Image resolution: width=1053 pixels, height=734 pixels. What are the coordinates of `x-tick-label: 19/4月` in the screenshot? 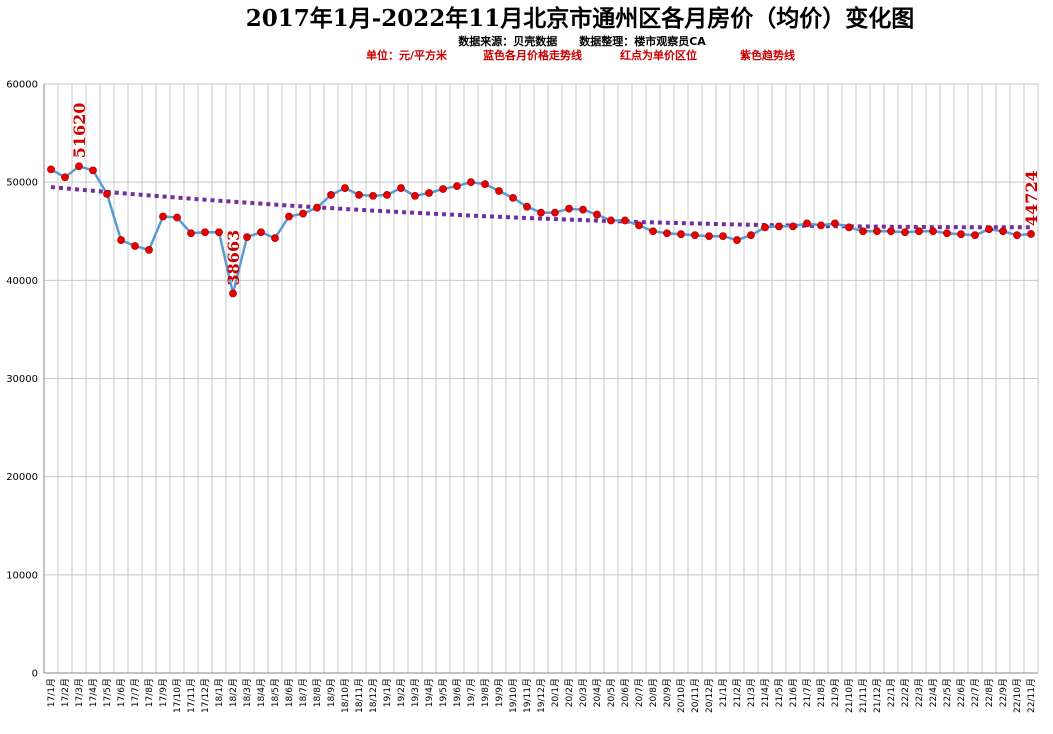 It's located at (429, 692).